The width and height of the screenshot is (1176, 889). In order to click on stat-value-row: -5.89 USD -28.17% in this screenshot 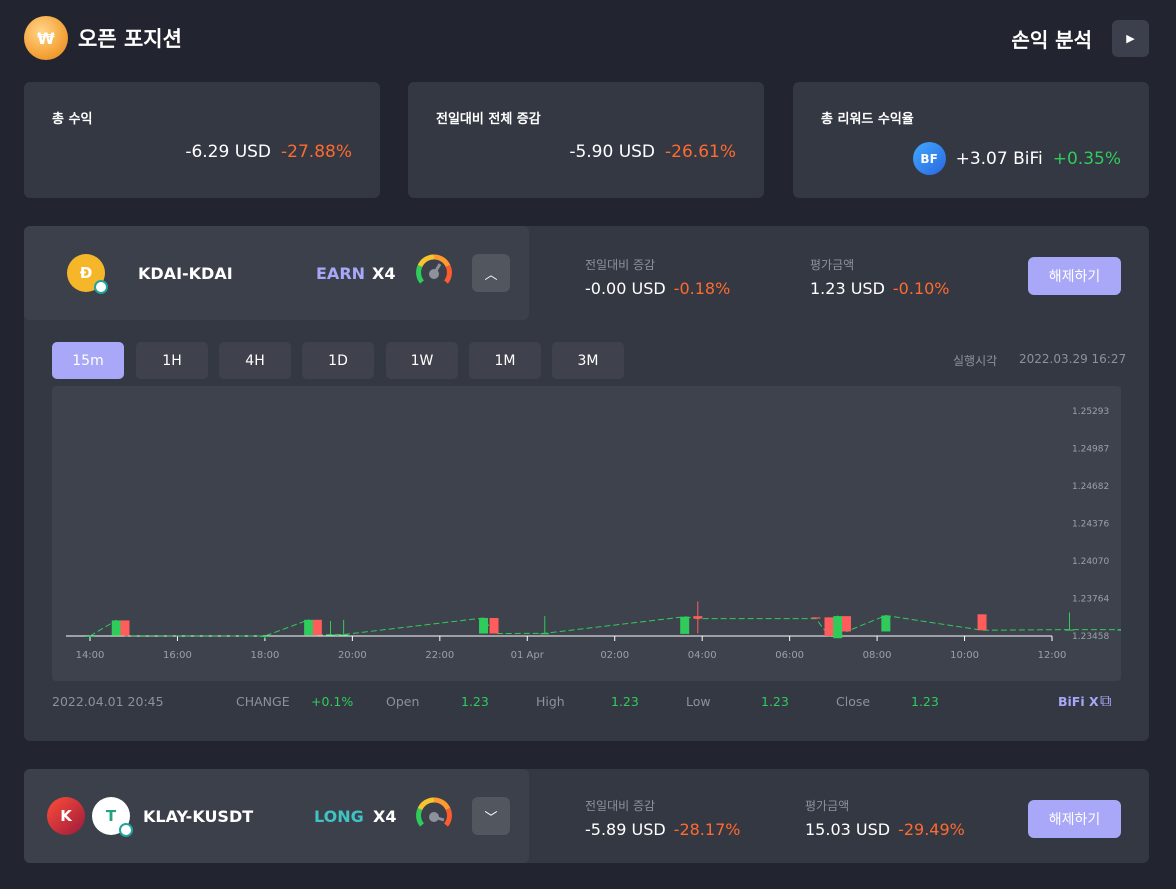, I will do `click(662, 829)`.